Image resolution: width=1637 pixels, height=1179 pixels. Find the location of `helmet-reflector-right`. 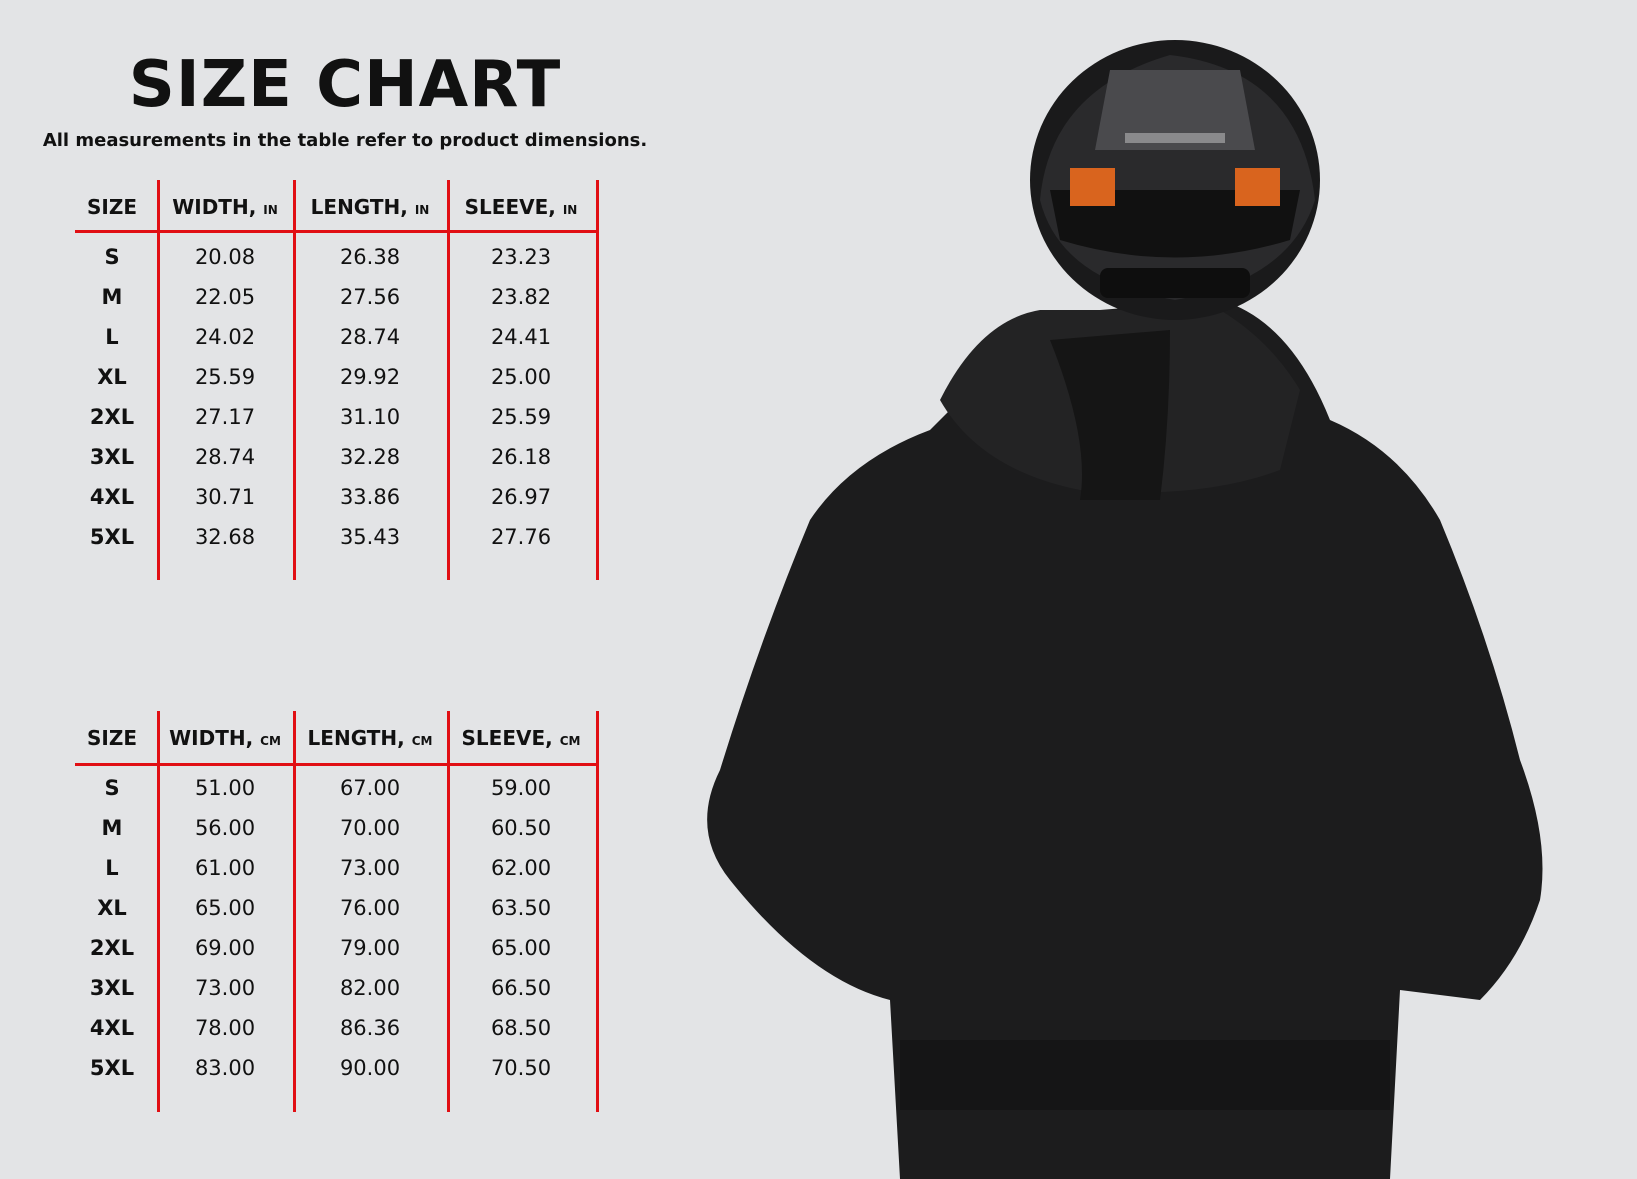

helmet-reflector-right is located at coordinates (1257, 187).